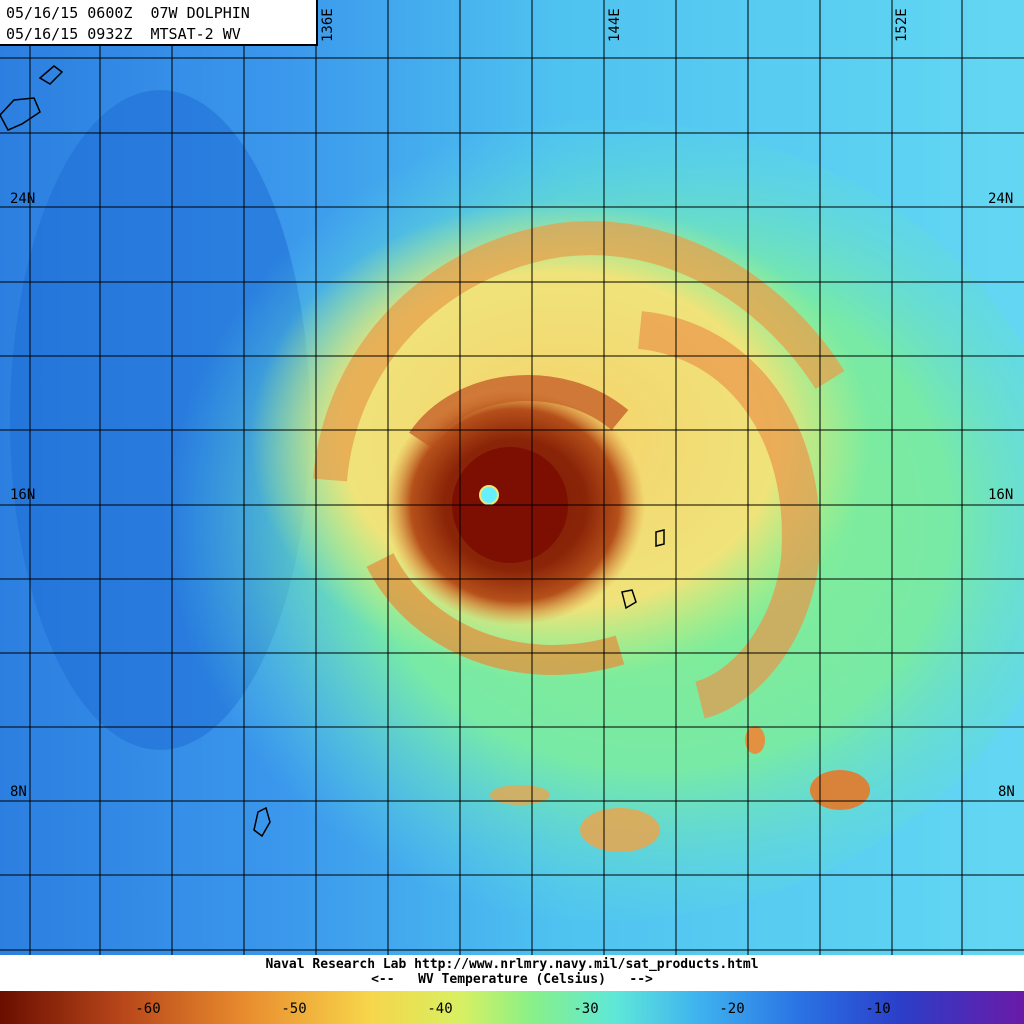  I want to click on lat-label-24n-right: 24N, so click(1000, 199).